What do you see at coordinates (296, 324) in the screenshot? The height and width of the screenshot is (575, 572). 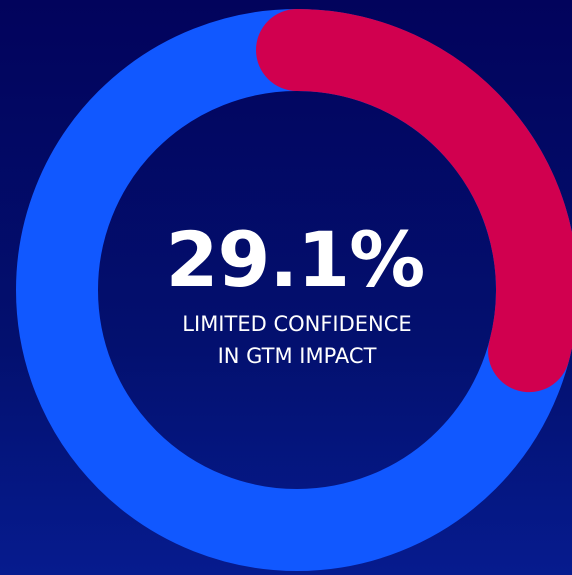 I see `caption-line: LIMITED CONFIDENCE` at bounding box center [296, 324].